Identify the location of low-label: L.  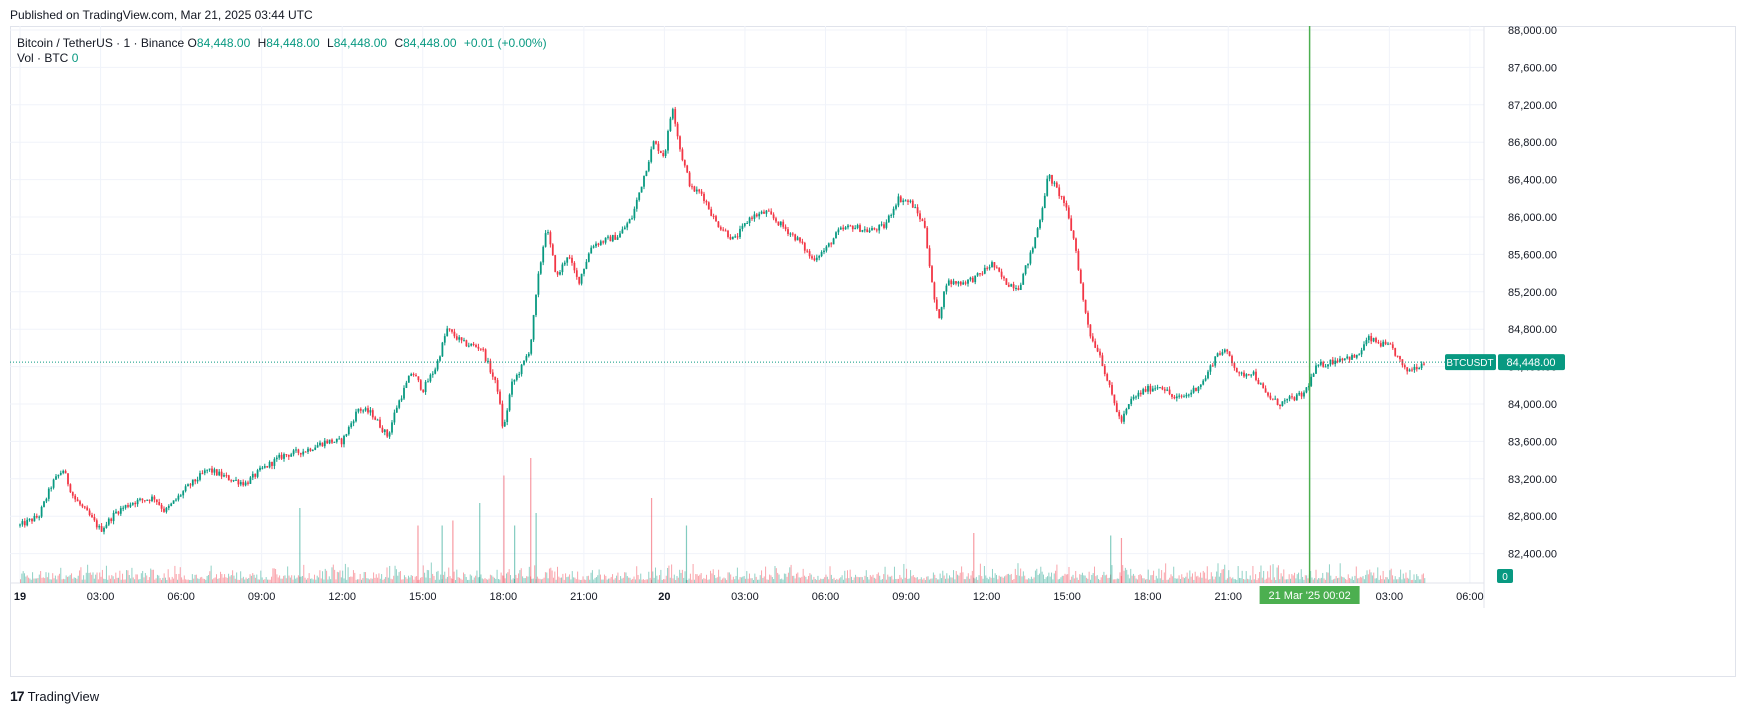
(330, 43).